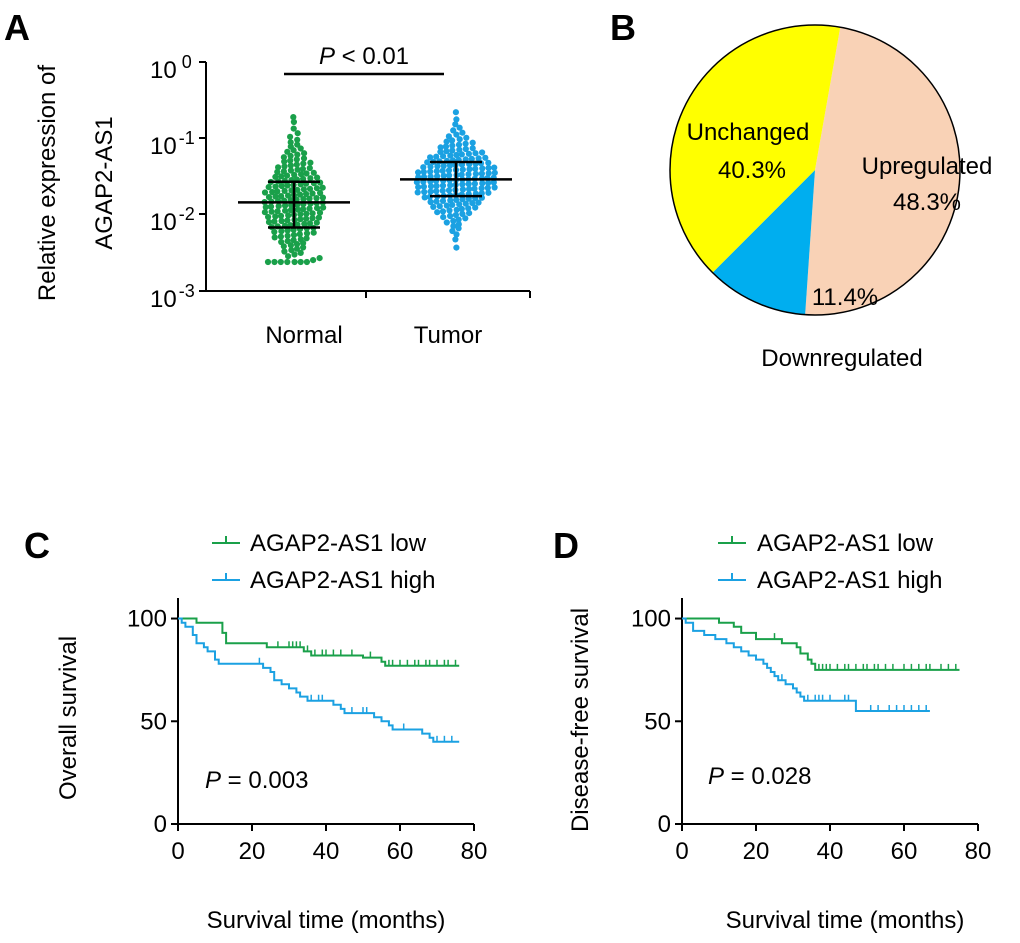 The height and width of the screenshot is (943, 1020). What do you see at coordinates (338, 543) in the screenshot?
I see `legend-label-low: AGAP2-AS1 low` at bounding box center [338, 543].